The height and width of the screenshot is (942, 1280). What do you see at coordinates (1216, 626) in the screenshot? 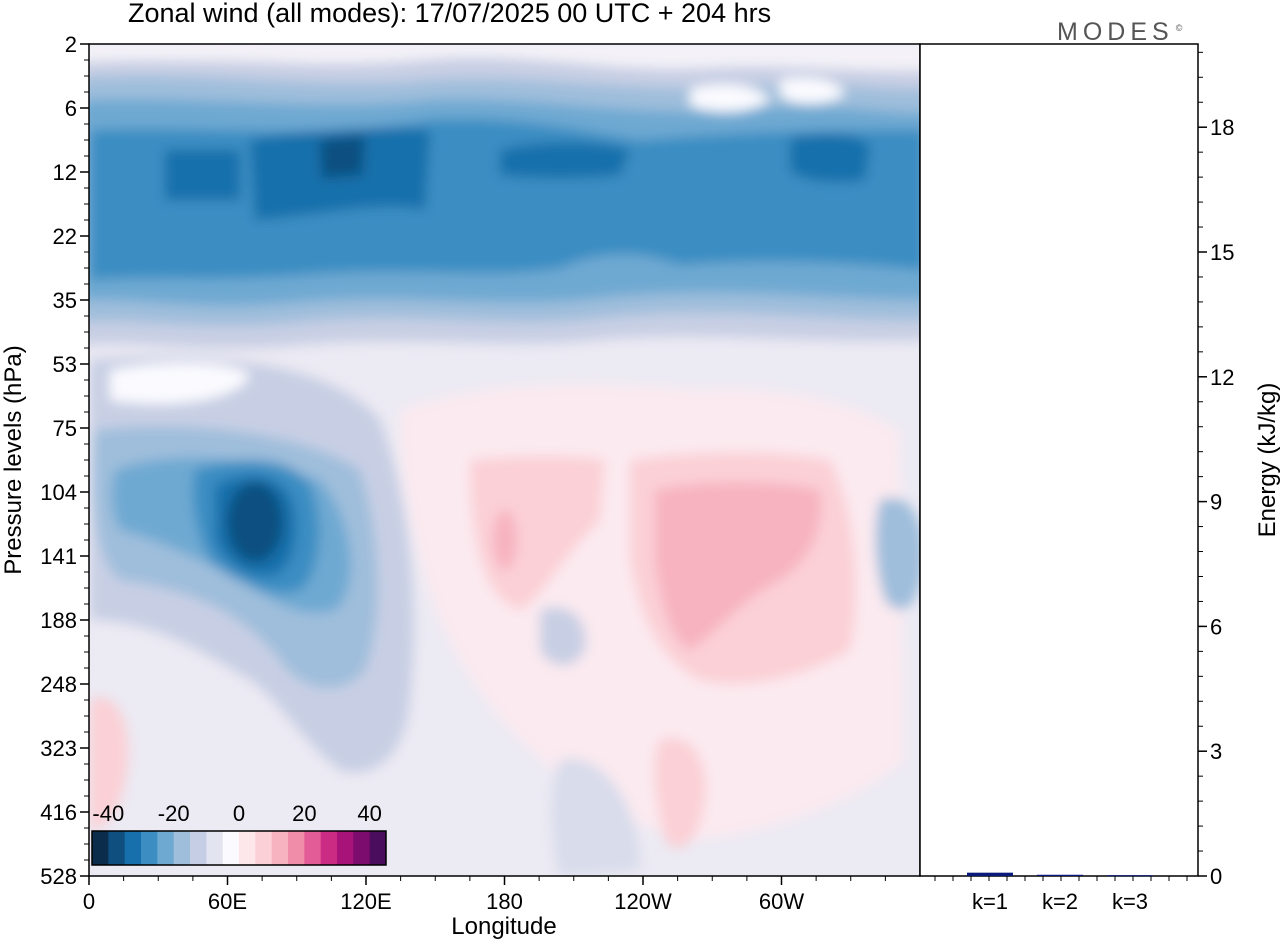
I see `energy-tick-label: 6` at bounding box center [1216, 626].